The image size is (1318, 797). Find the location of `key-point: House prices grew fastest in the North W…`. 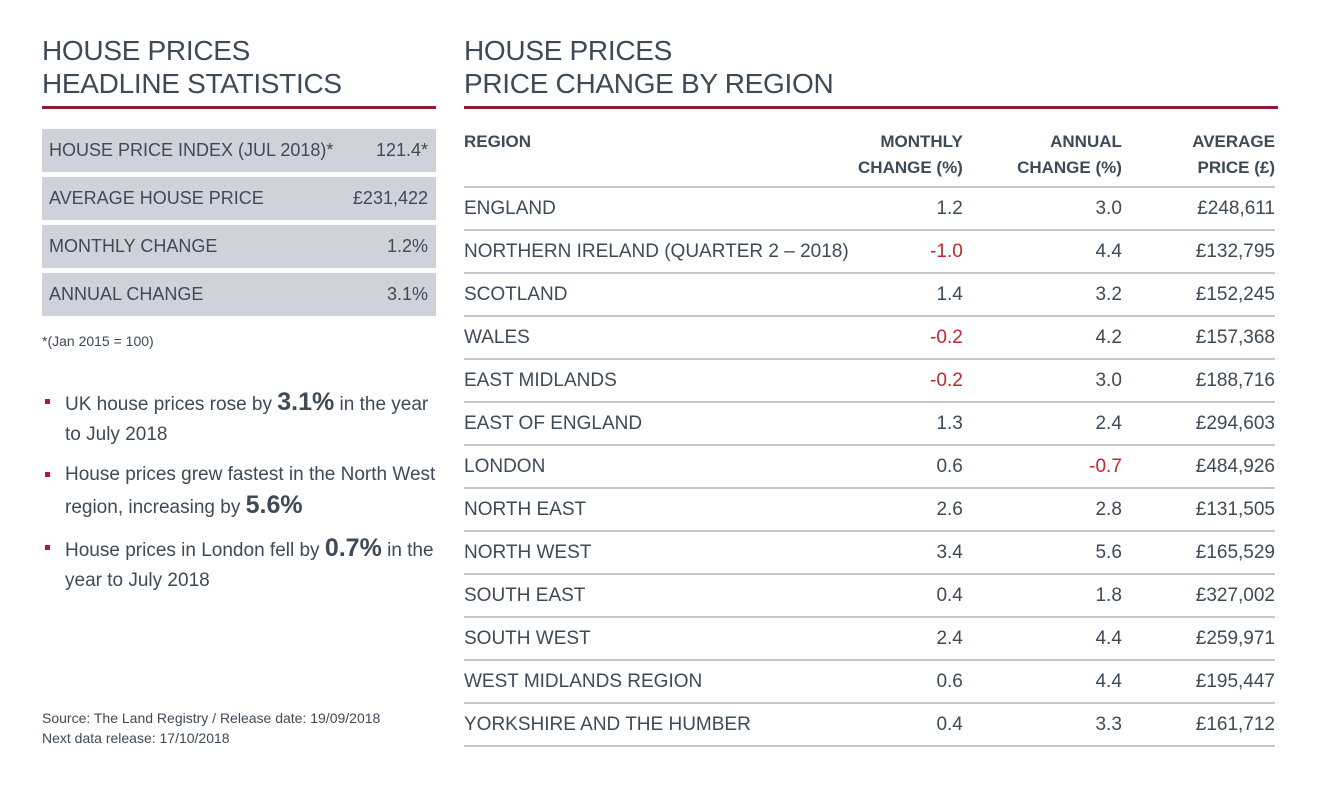

key-point: House prices grew fastest in the North W… is located at coordinates (239, 491).